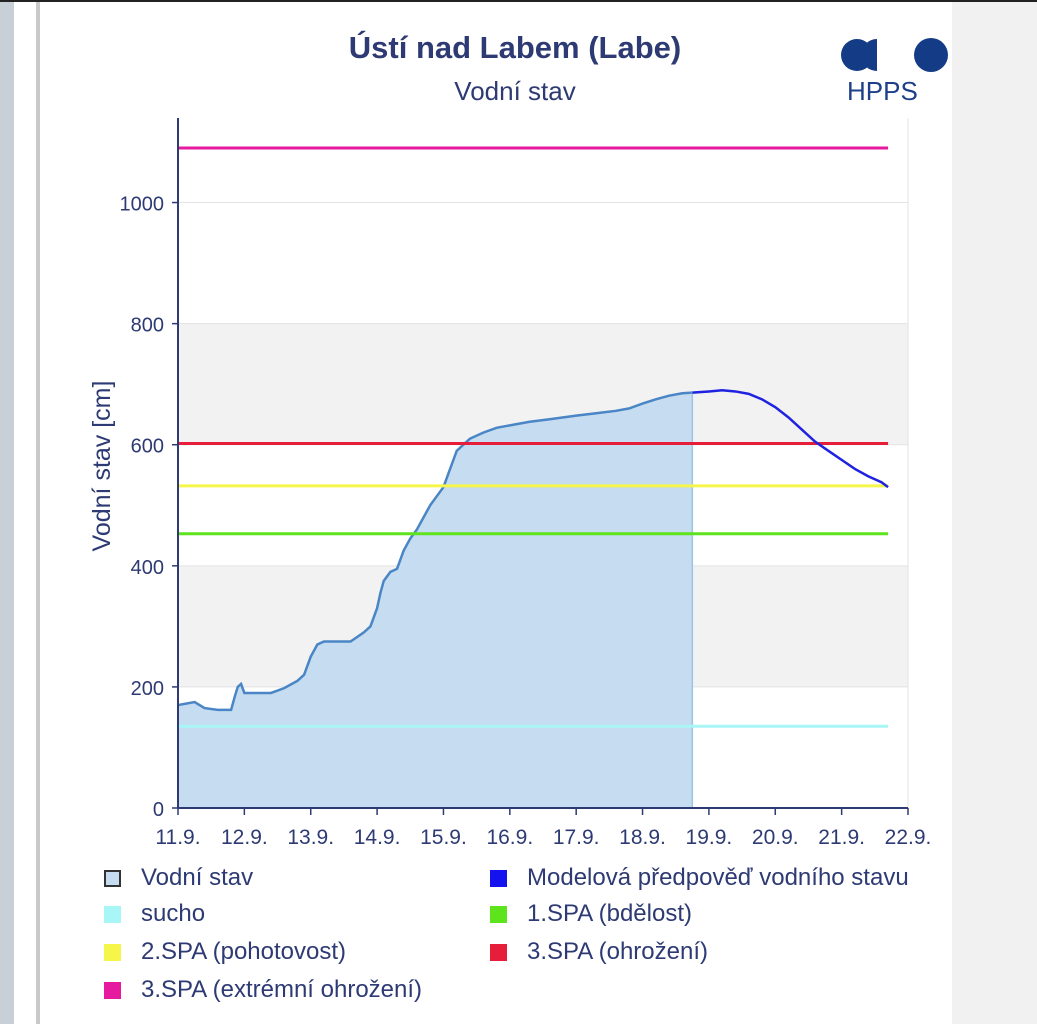 The width and height of the screenshot is (1037, 1024). What do you see at coordinates (310, 837) in the screenshot?
I see `x-tick-label: 13.9.` at bounding box center [310, 837].